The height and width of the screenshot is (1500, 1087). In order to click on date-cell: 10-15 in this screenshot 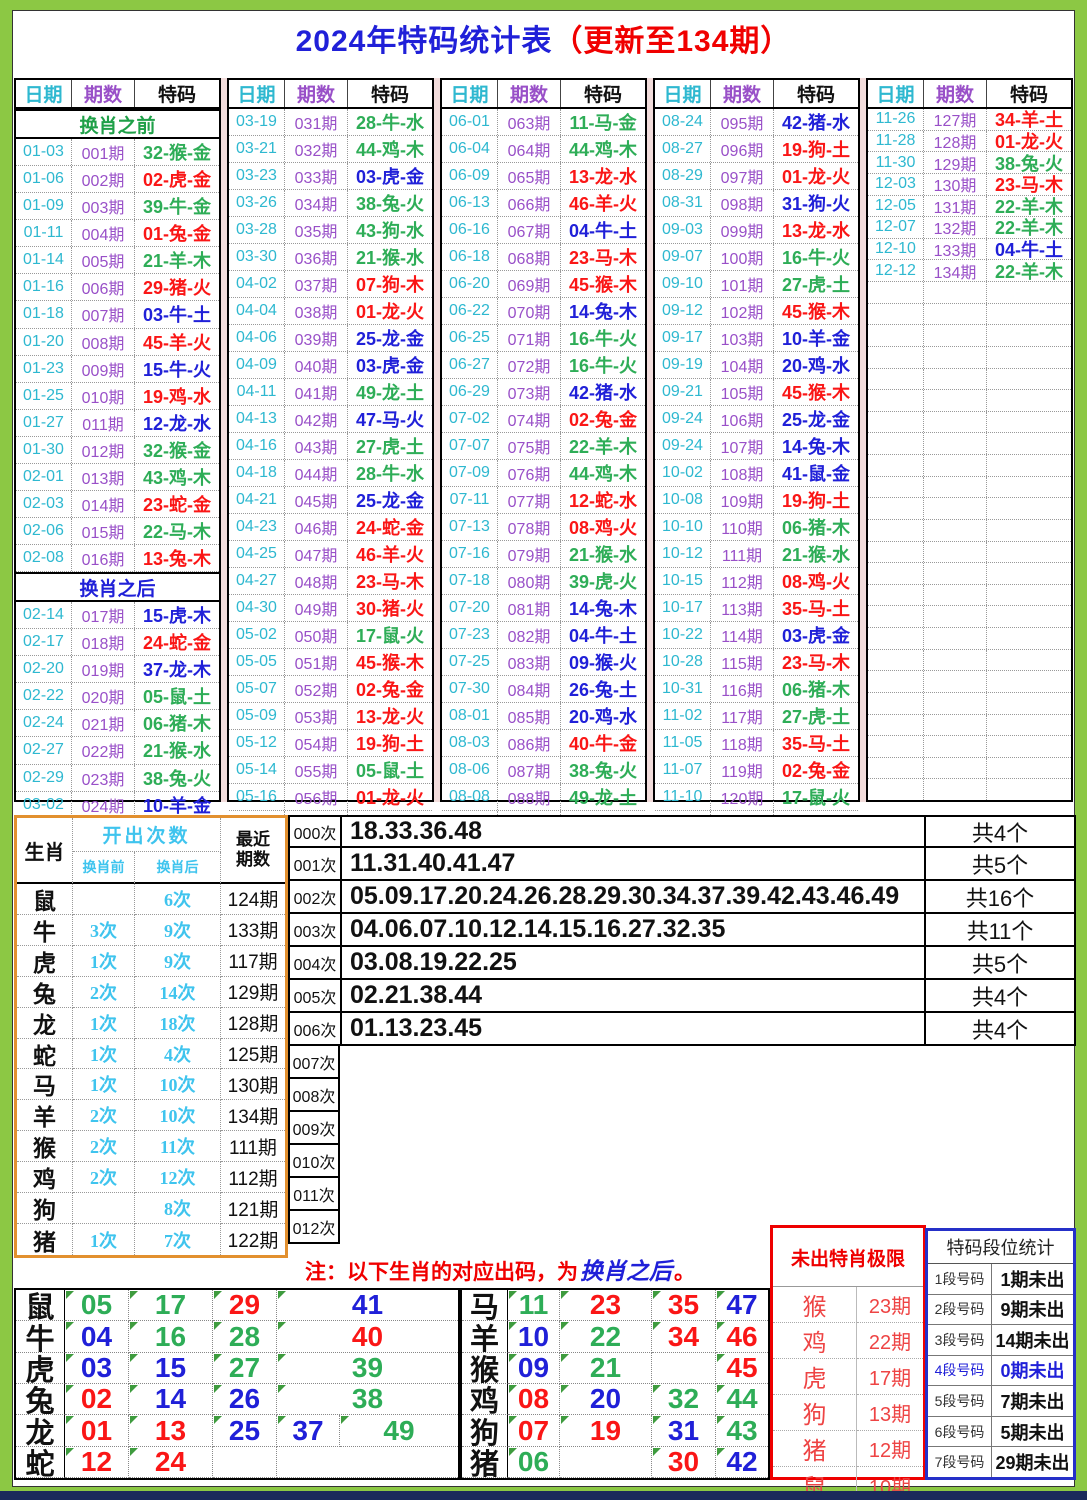, I will do `click(683, 581)`.